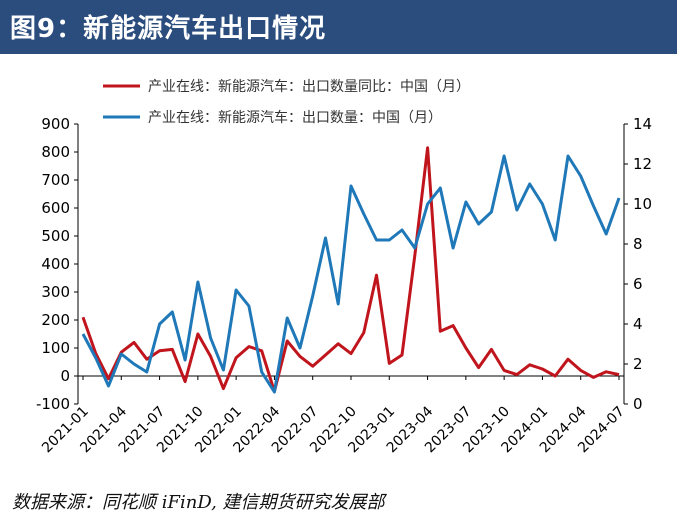 Image resolution: width=677 pixels, height=526 pixels. I want to click on right-tick-label: 0, so click(638, 404).